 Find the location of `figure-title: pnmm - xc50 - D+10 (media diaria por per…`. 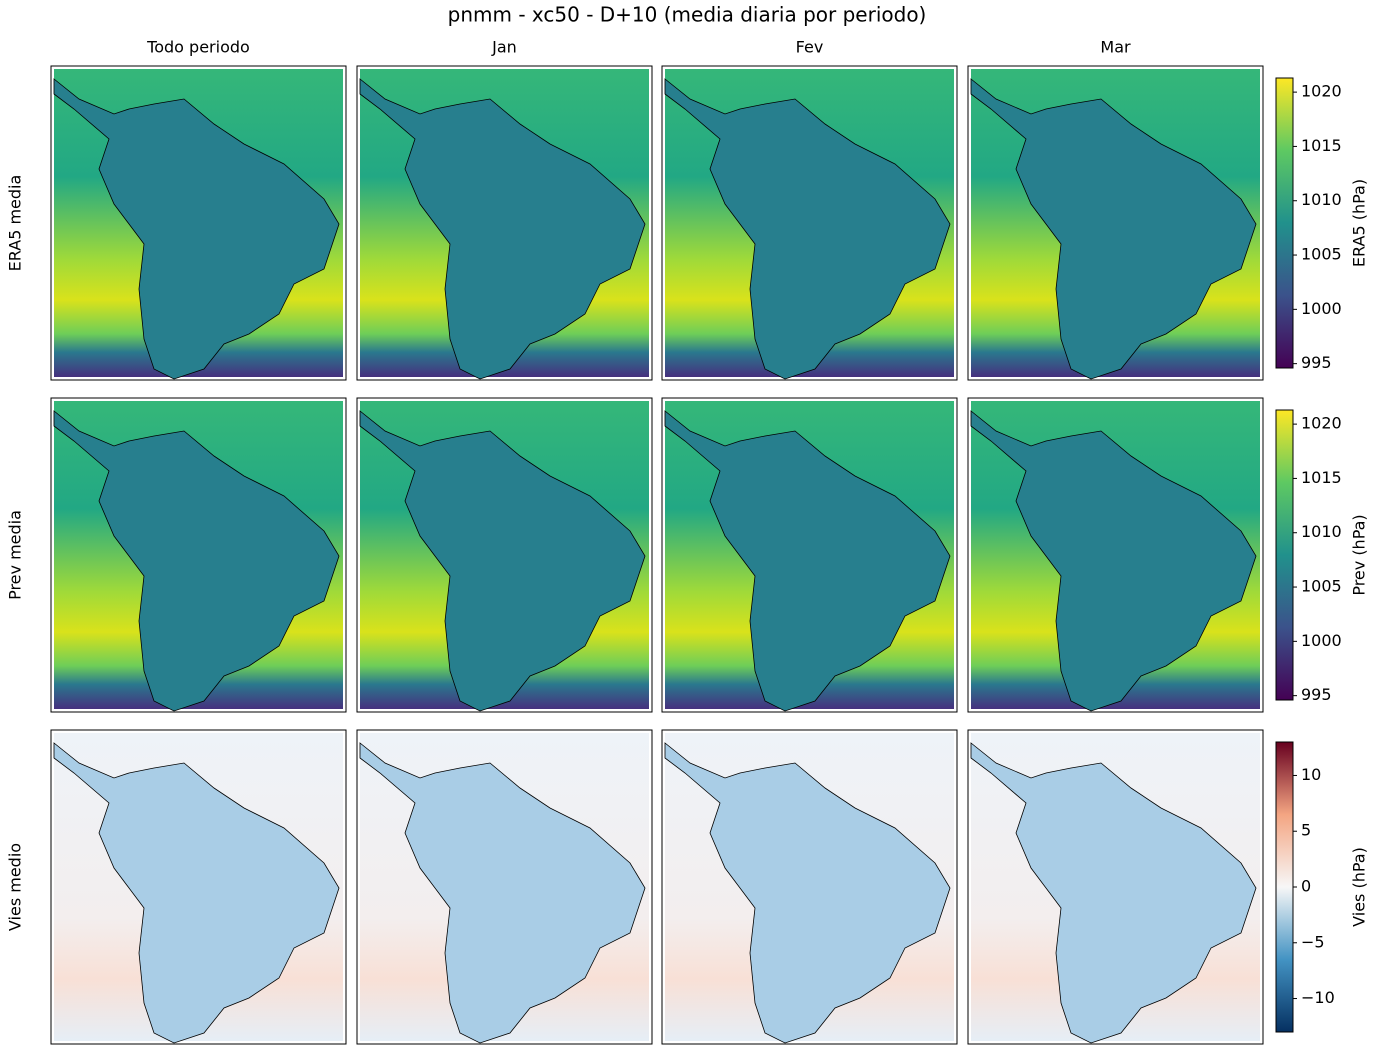

figure-title: pnmm - xc50 - D+10 (media diaria por per… is located at coordinates (687, 15).